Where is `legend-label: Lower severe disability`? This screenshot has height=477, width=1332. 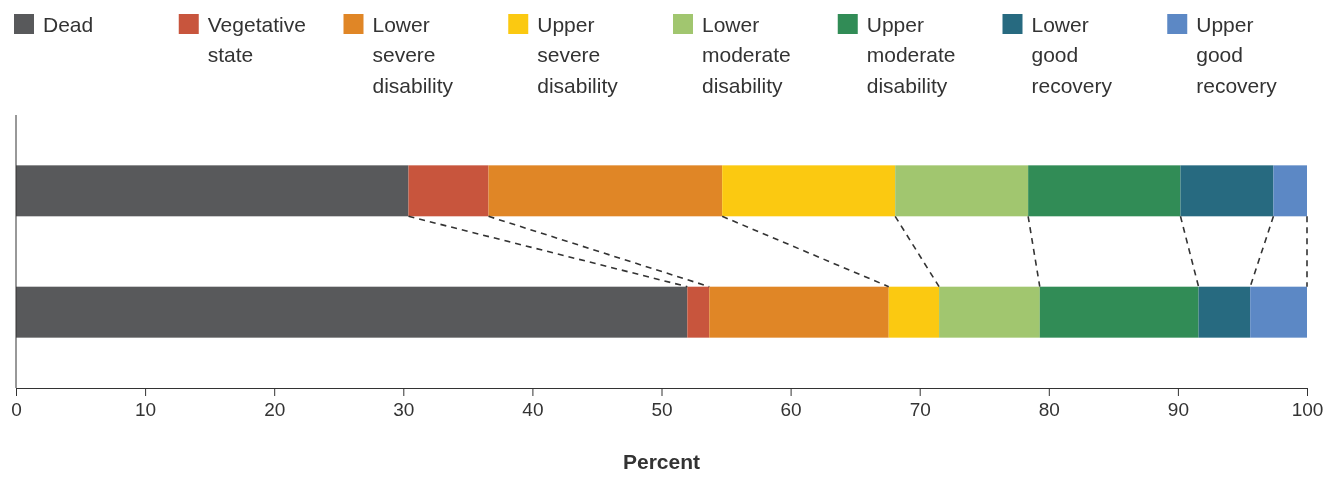 legend-label: Lower severe disability is located at coordinates (413, 55).